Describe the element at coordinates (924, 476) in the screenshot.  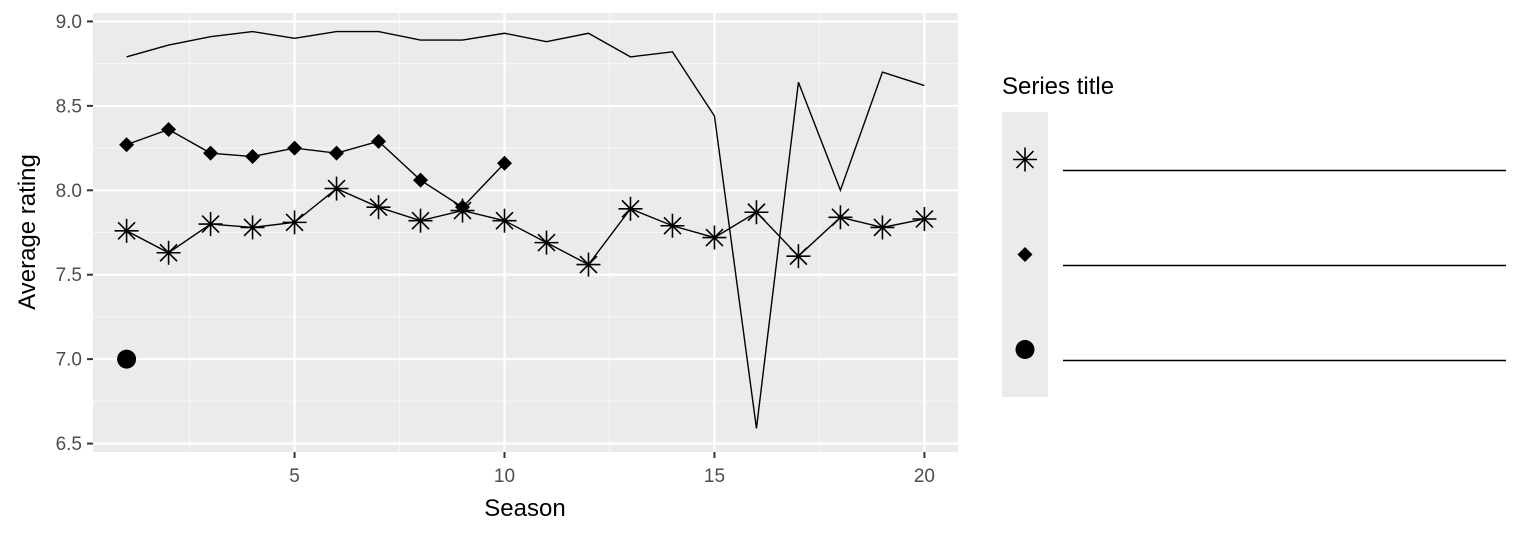
I see `x-tick-label: 20` at that location.